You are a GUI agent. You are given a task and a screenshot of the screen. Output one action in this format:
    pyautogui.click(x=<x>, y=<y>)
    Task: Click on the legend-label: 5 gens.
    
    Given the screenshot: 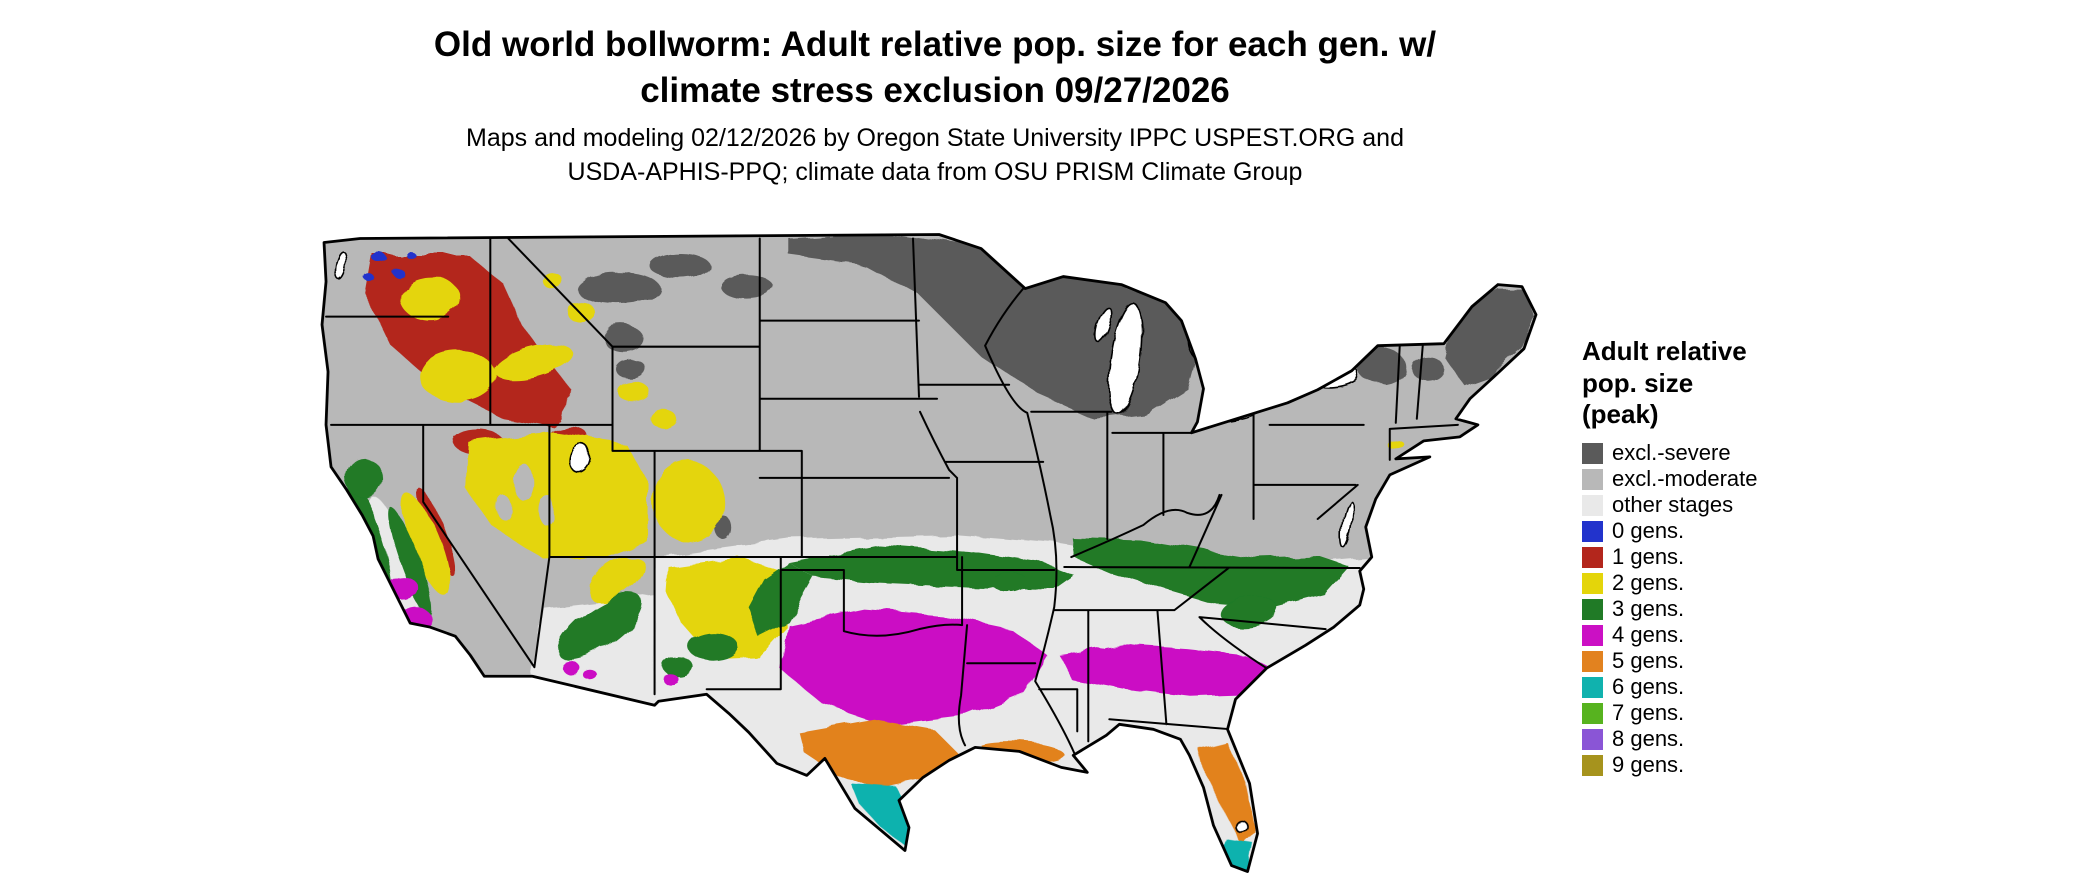 What is the action you would take?
    pyautogui.click(x=1648, y=661)
    